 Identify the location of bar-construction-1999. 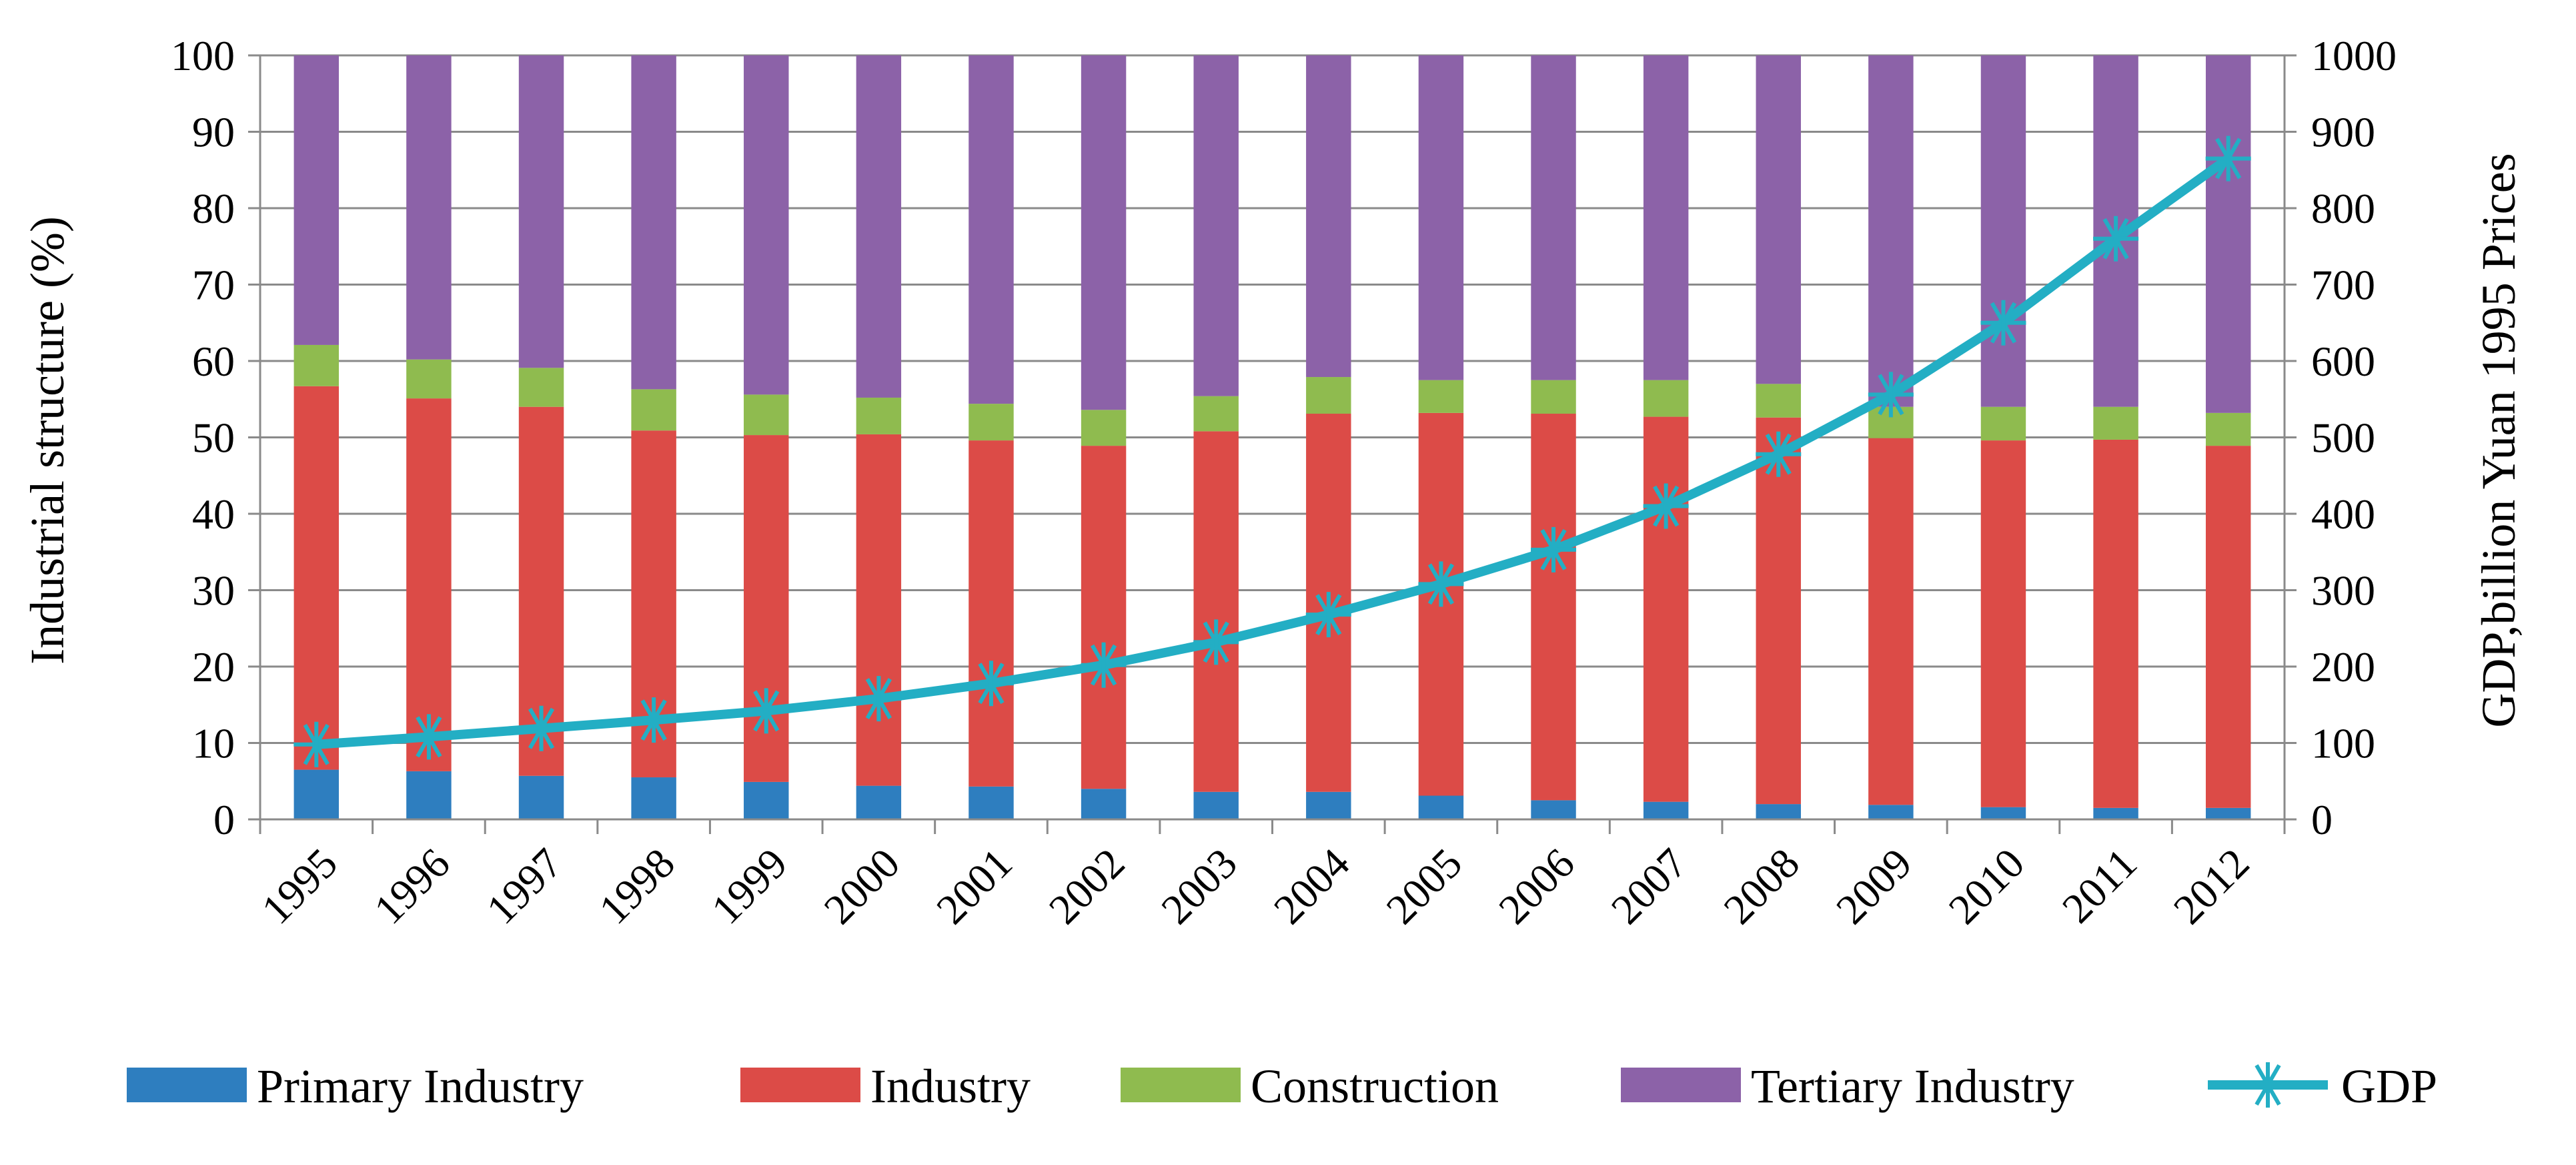
(766, 415).